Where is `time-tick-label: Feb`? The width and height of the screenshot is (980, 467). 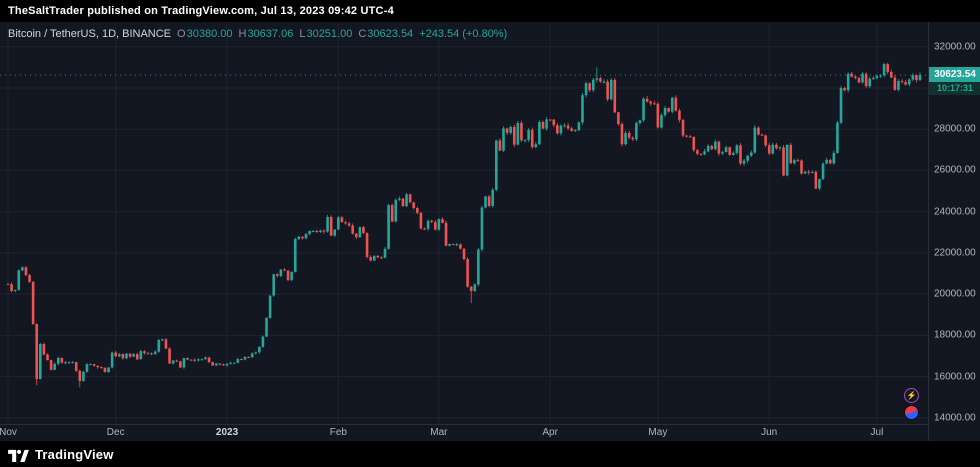
time-tick-label: Feb is located at coordinates (338, 432).